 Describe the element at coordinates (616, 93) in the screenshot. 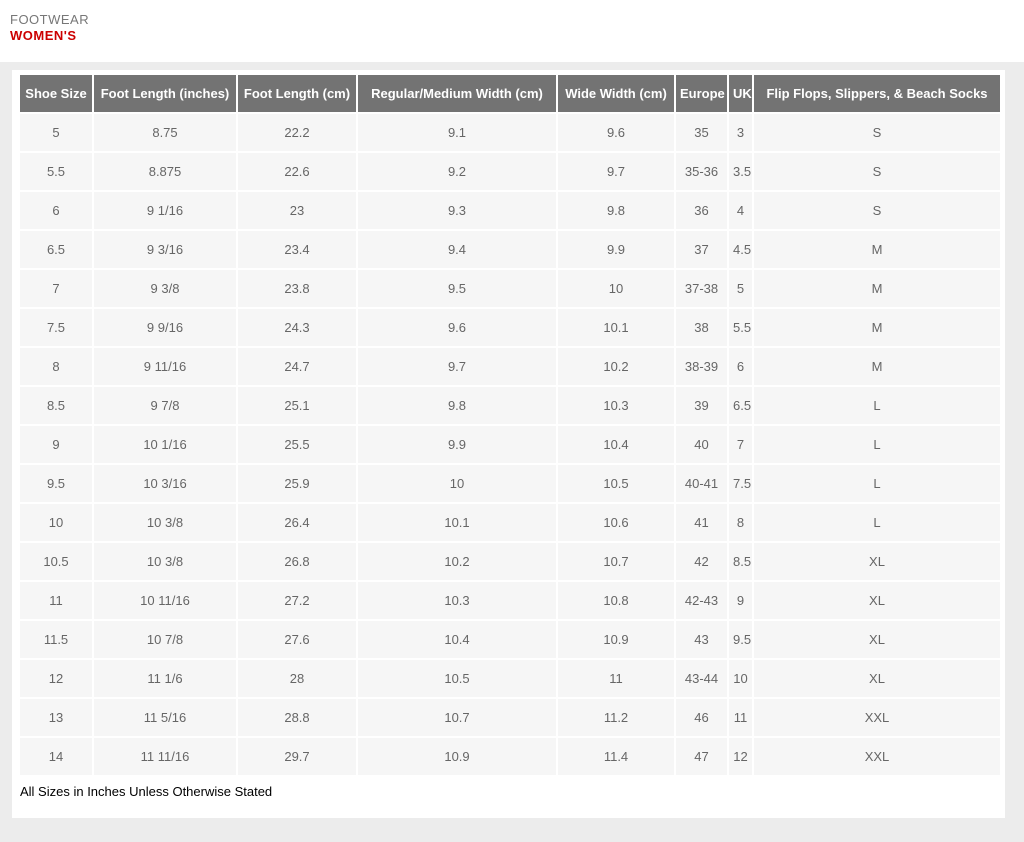

I see `column-header: Wide Width (cm)` at that location.